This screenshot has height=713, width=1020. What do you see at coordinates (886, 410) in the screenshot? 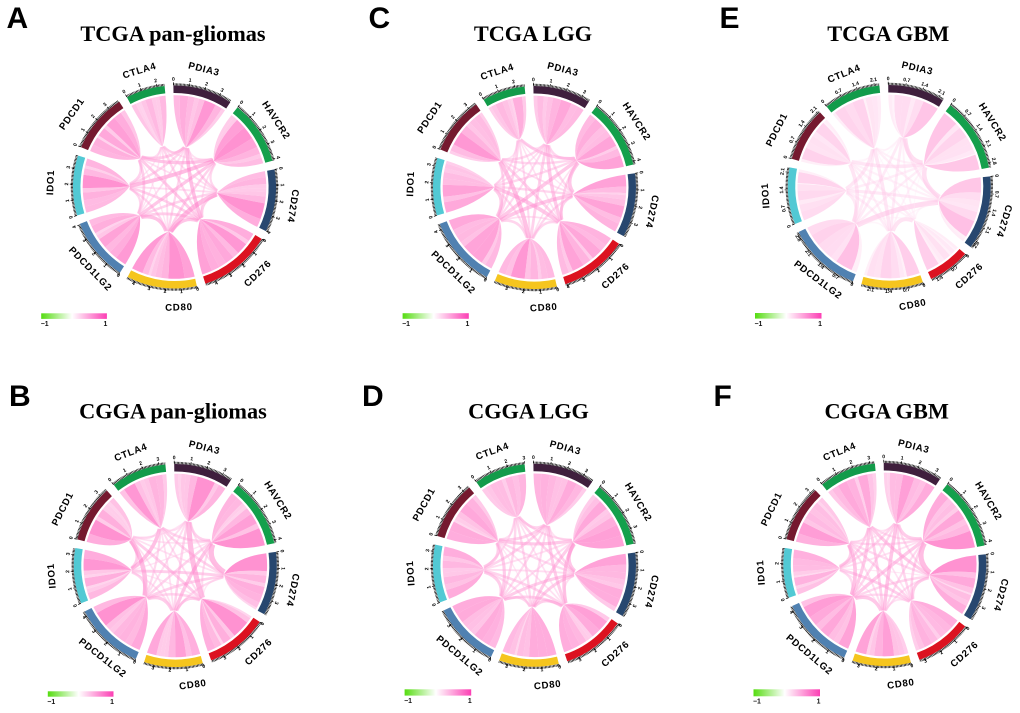
I see `svg-text: CGGA GBM` at bounding box center [886, 410].